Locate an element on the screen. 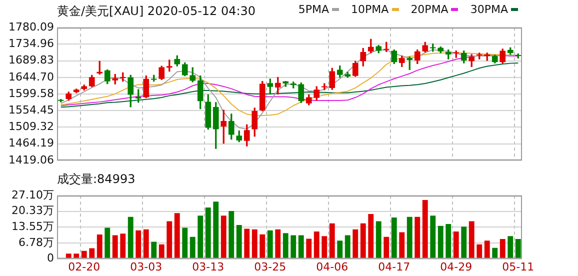  y-tick-label: 0 is located at coordinates (50, 258).